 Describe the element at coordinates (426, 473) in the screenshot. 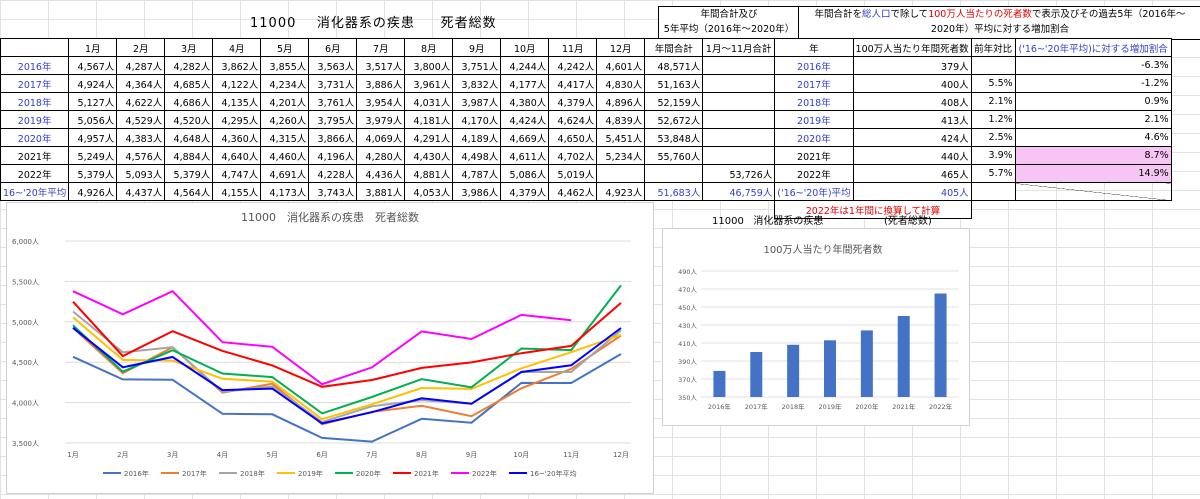

I see `legend-entry: 2021年` at that location.